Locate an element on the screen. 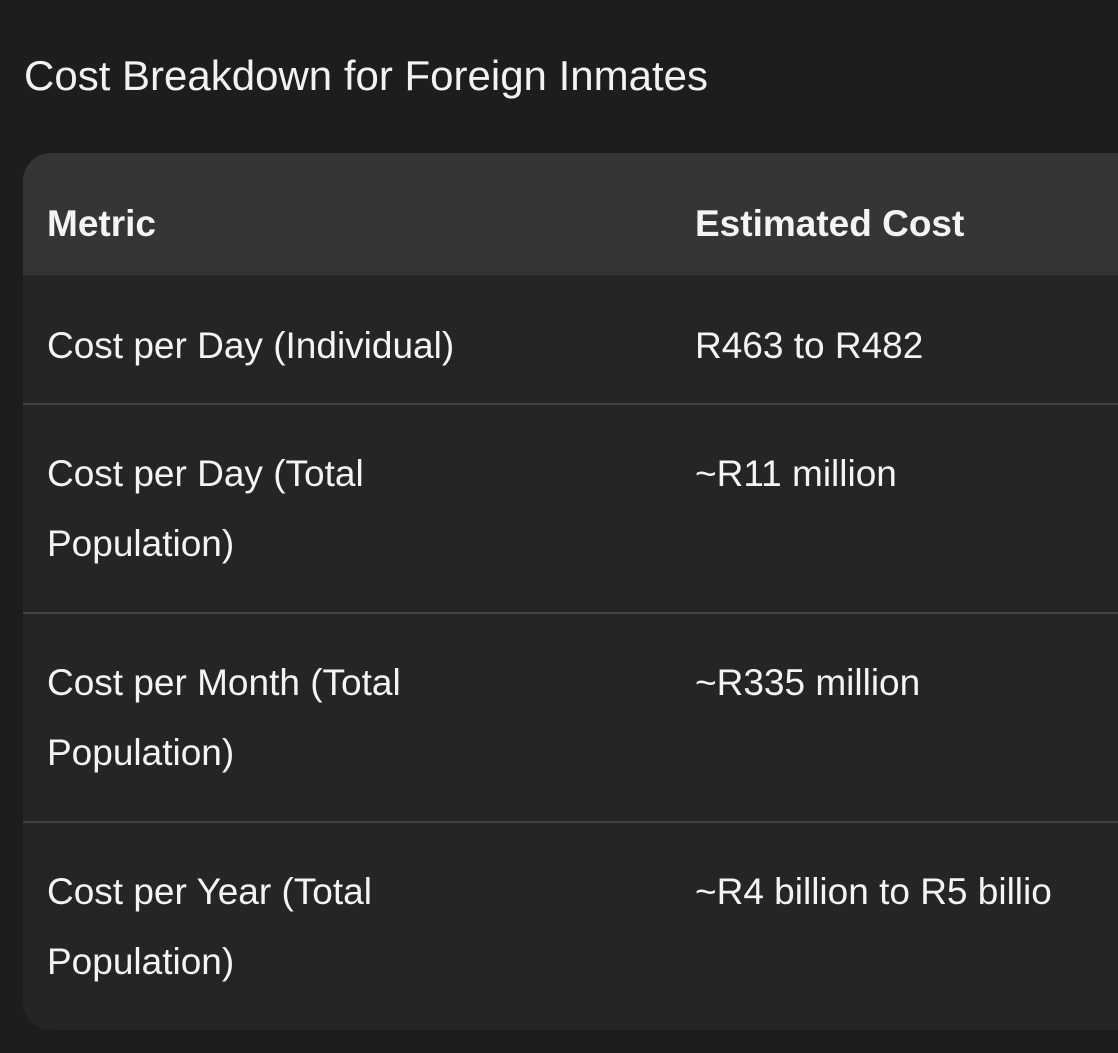 Image resolution: width=1118 pixels, height=1053 pixels. cost-cell: ~R11 million is located at coordinates (796, 473).